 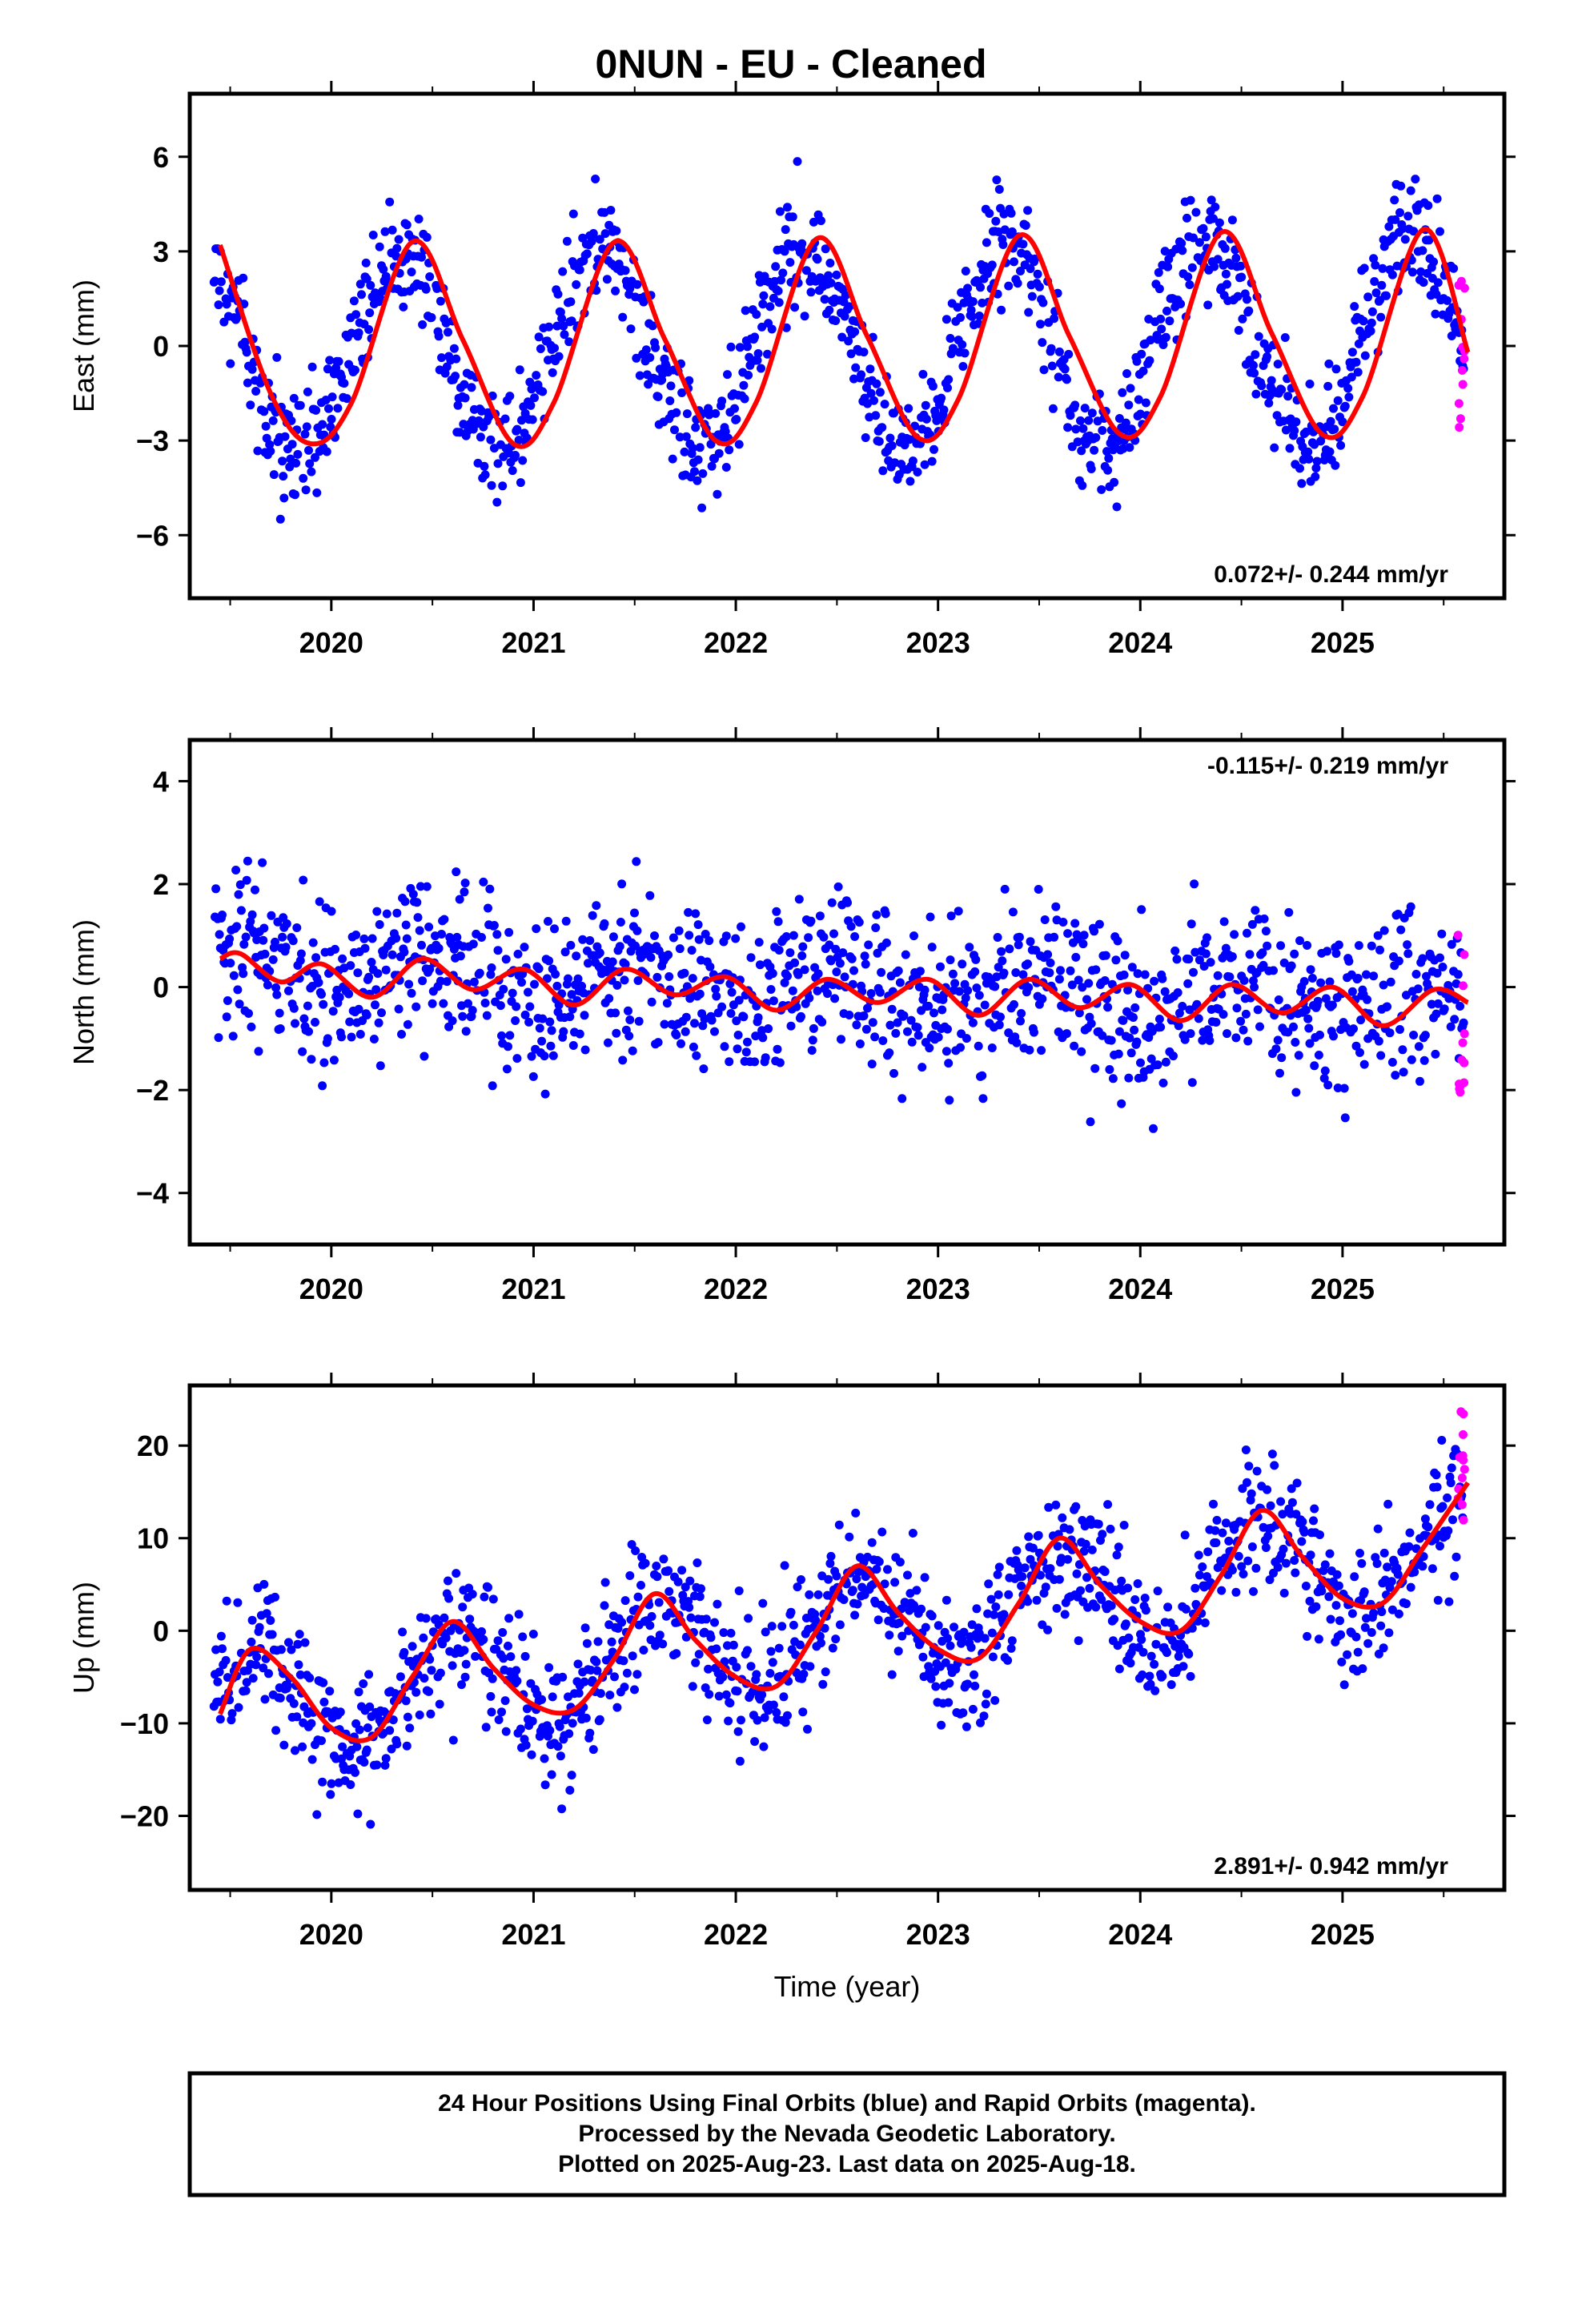 I want to click on y-tick-label: 6, so click(x=161, y=158).